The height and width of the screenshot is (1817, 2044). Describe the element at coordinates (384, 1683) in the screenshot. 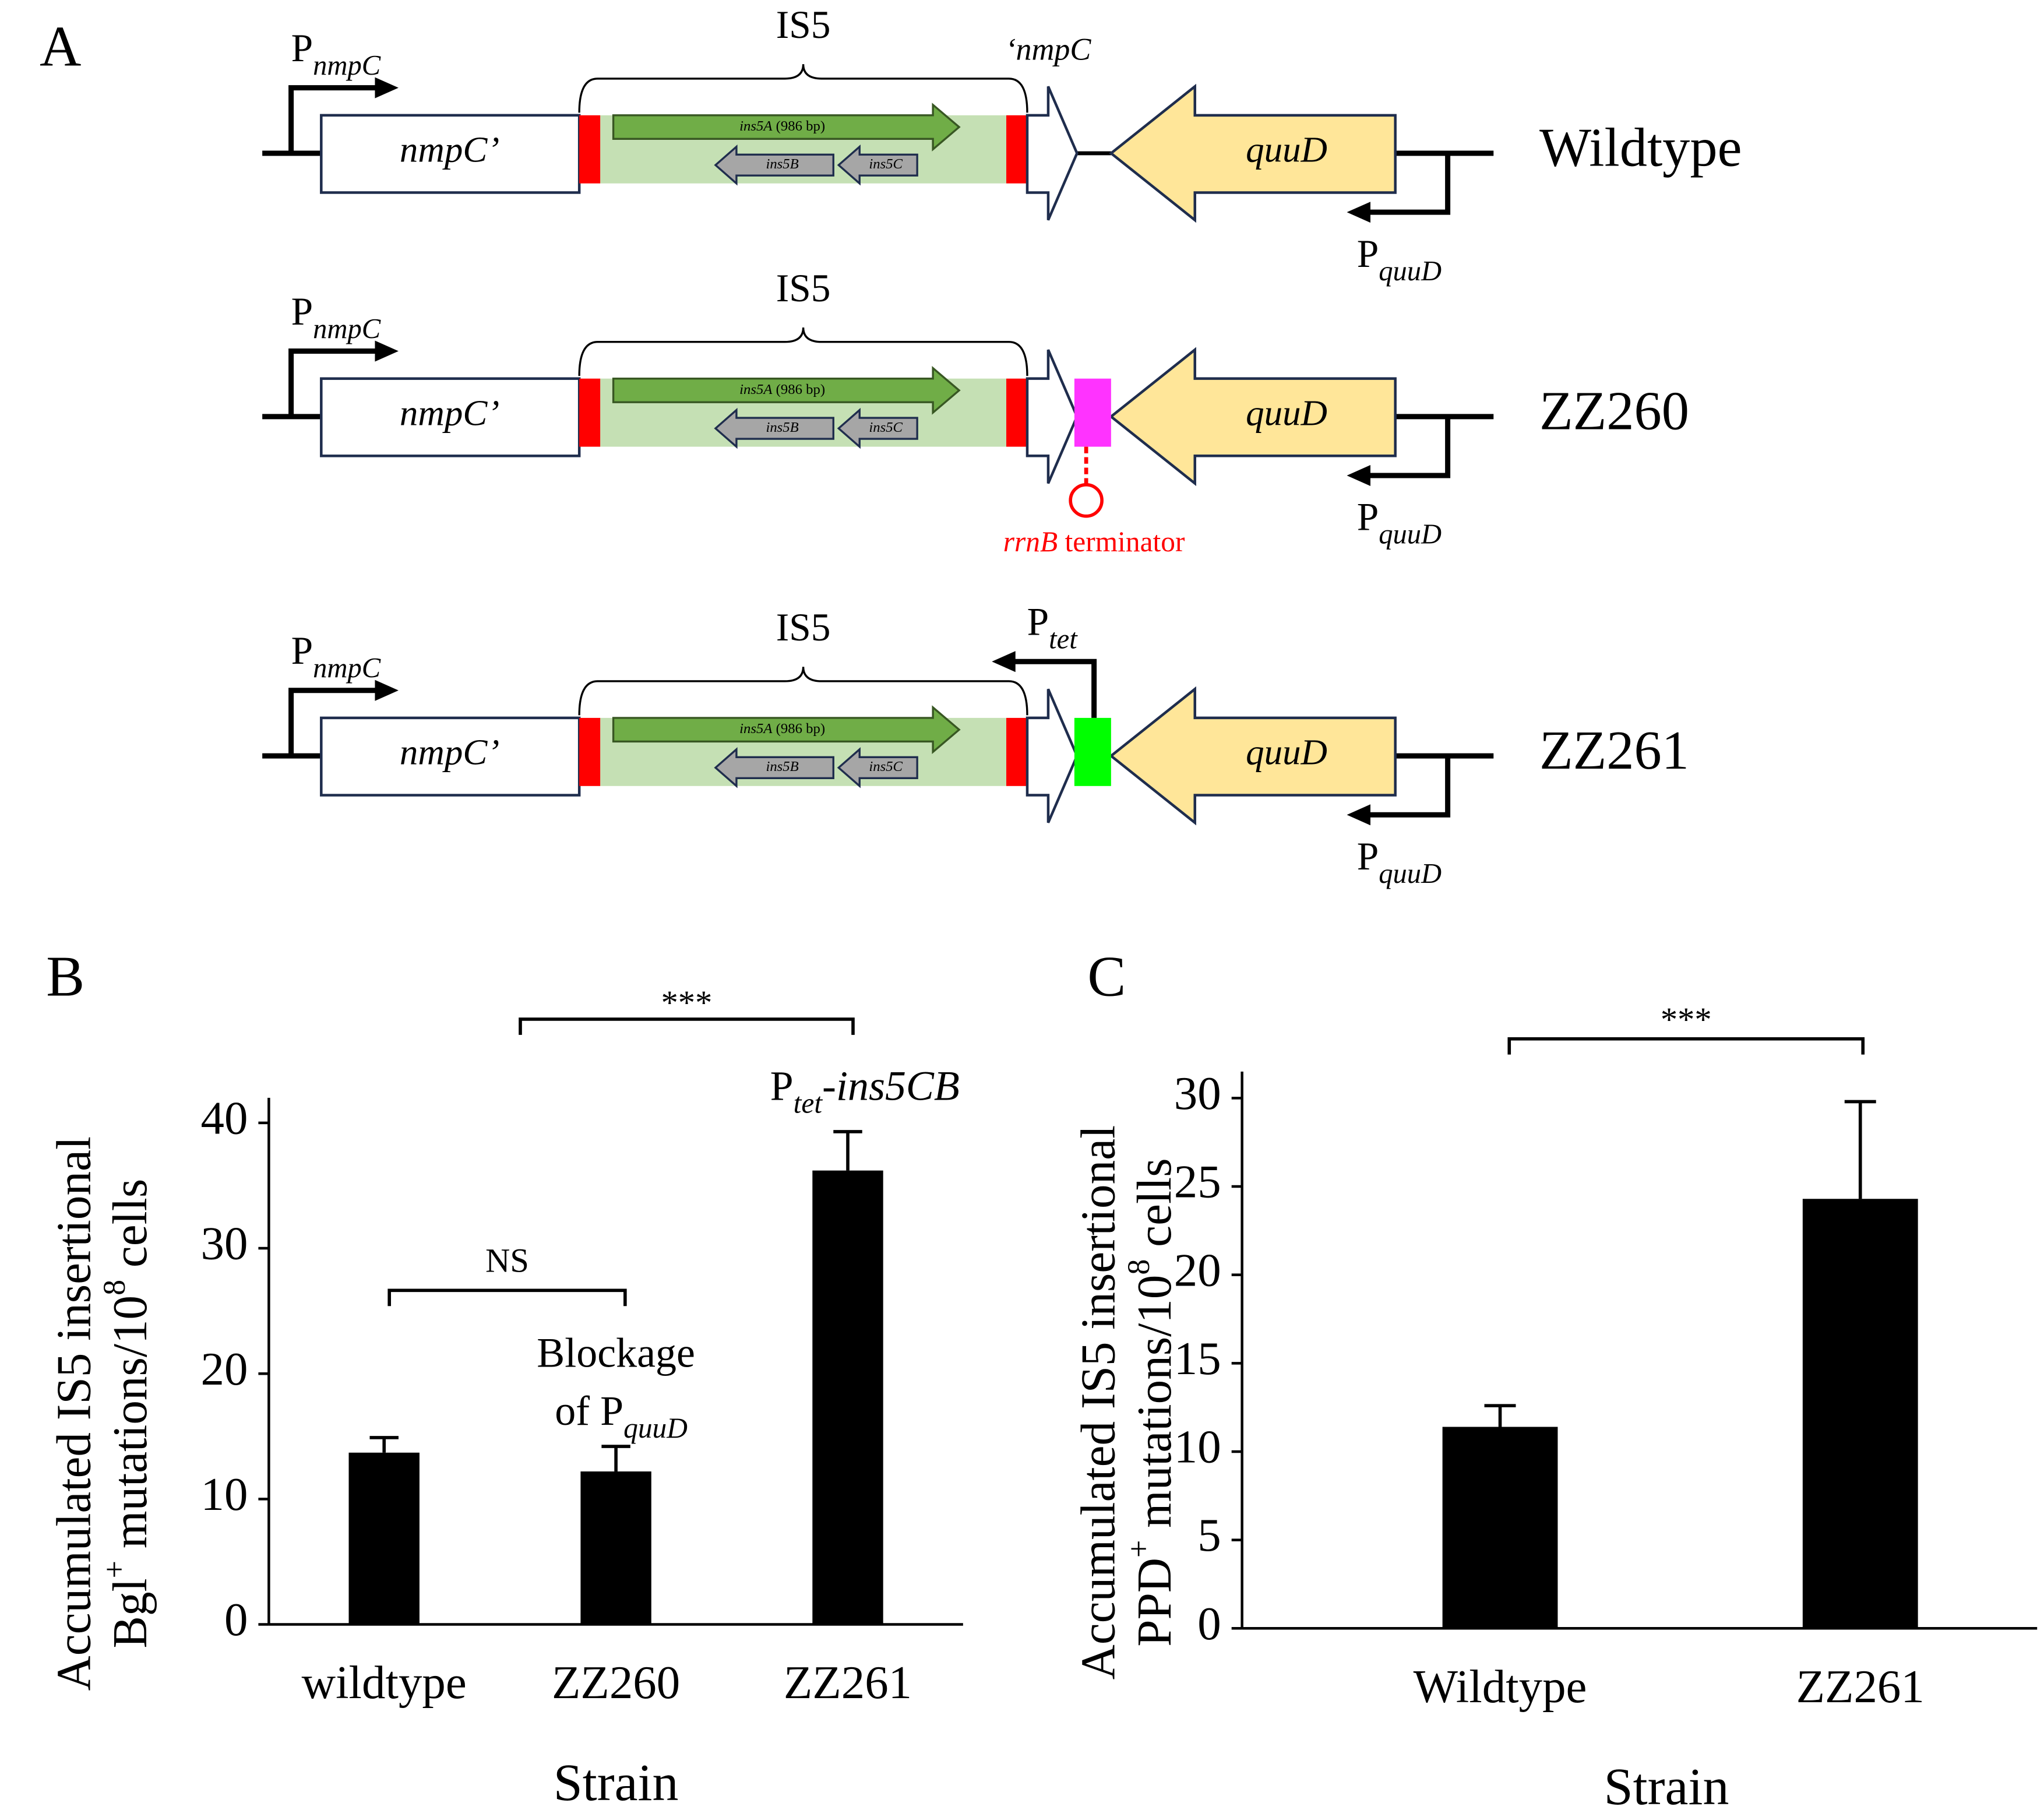

I see `x-tick-label: wildtype` at that location.